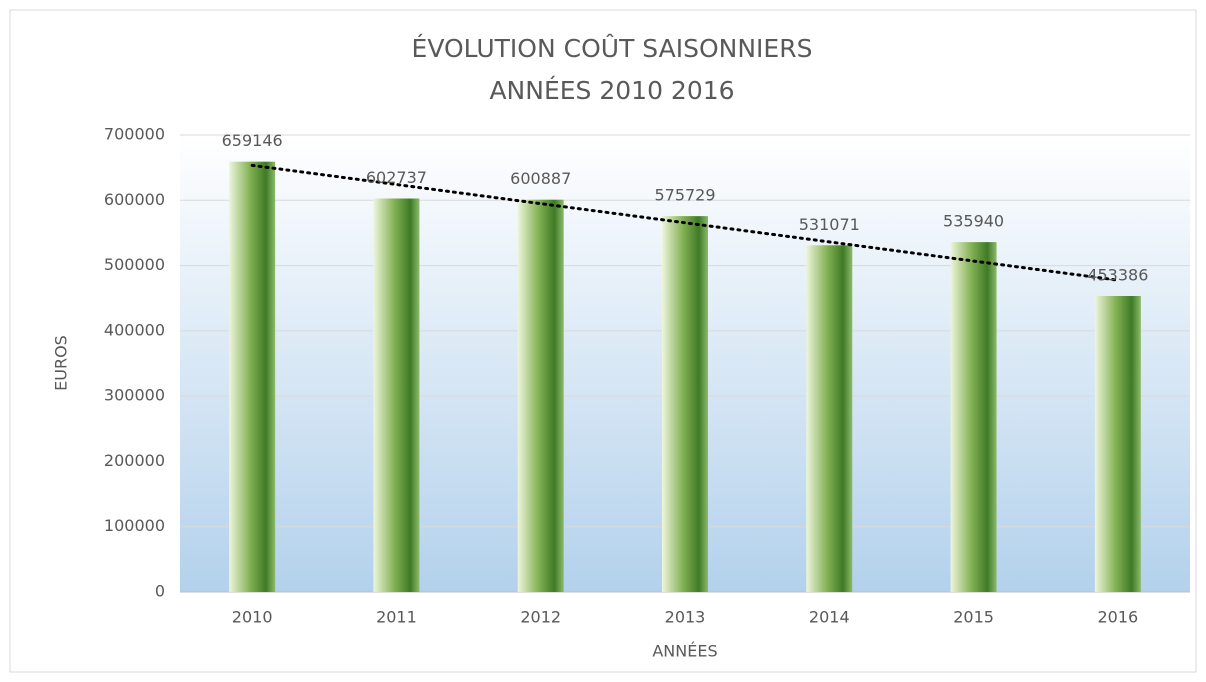  Describe the element at coordinates (684, 195) in the screenshot. I see `data-label: 575729` at that location.